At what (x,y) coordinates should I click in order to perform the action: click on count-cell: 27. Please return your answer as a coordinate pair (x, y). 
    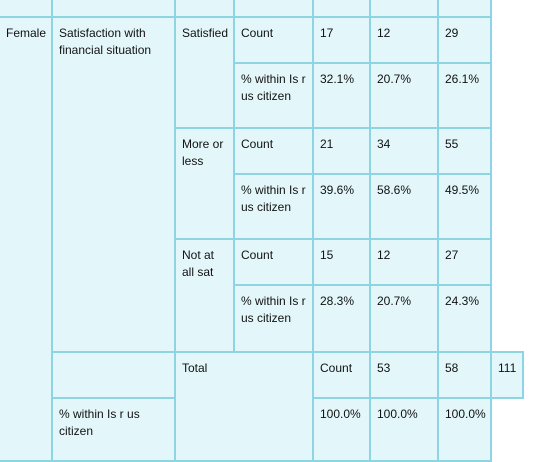
    Looking at the image, I should click on (464, 262).